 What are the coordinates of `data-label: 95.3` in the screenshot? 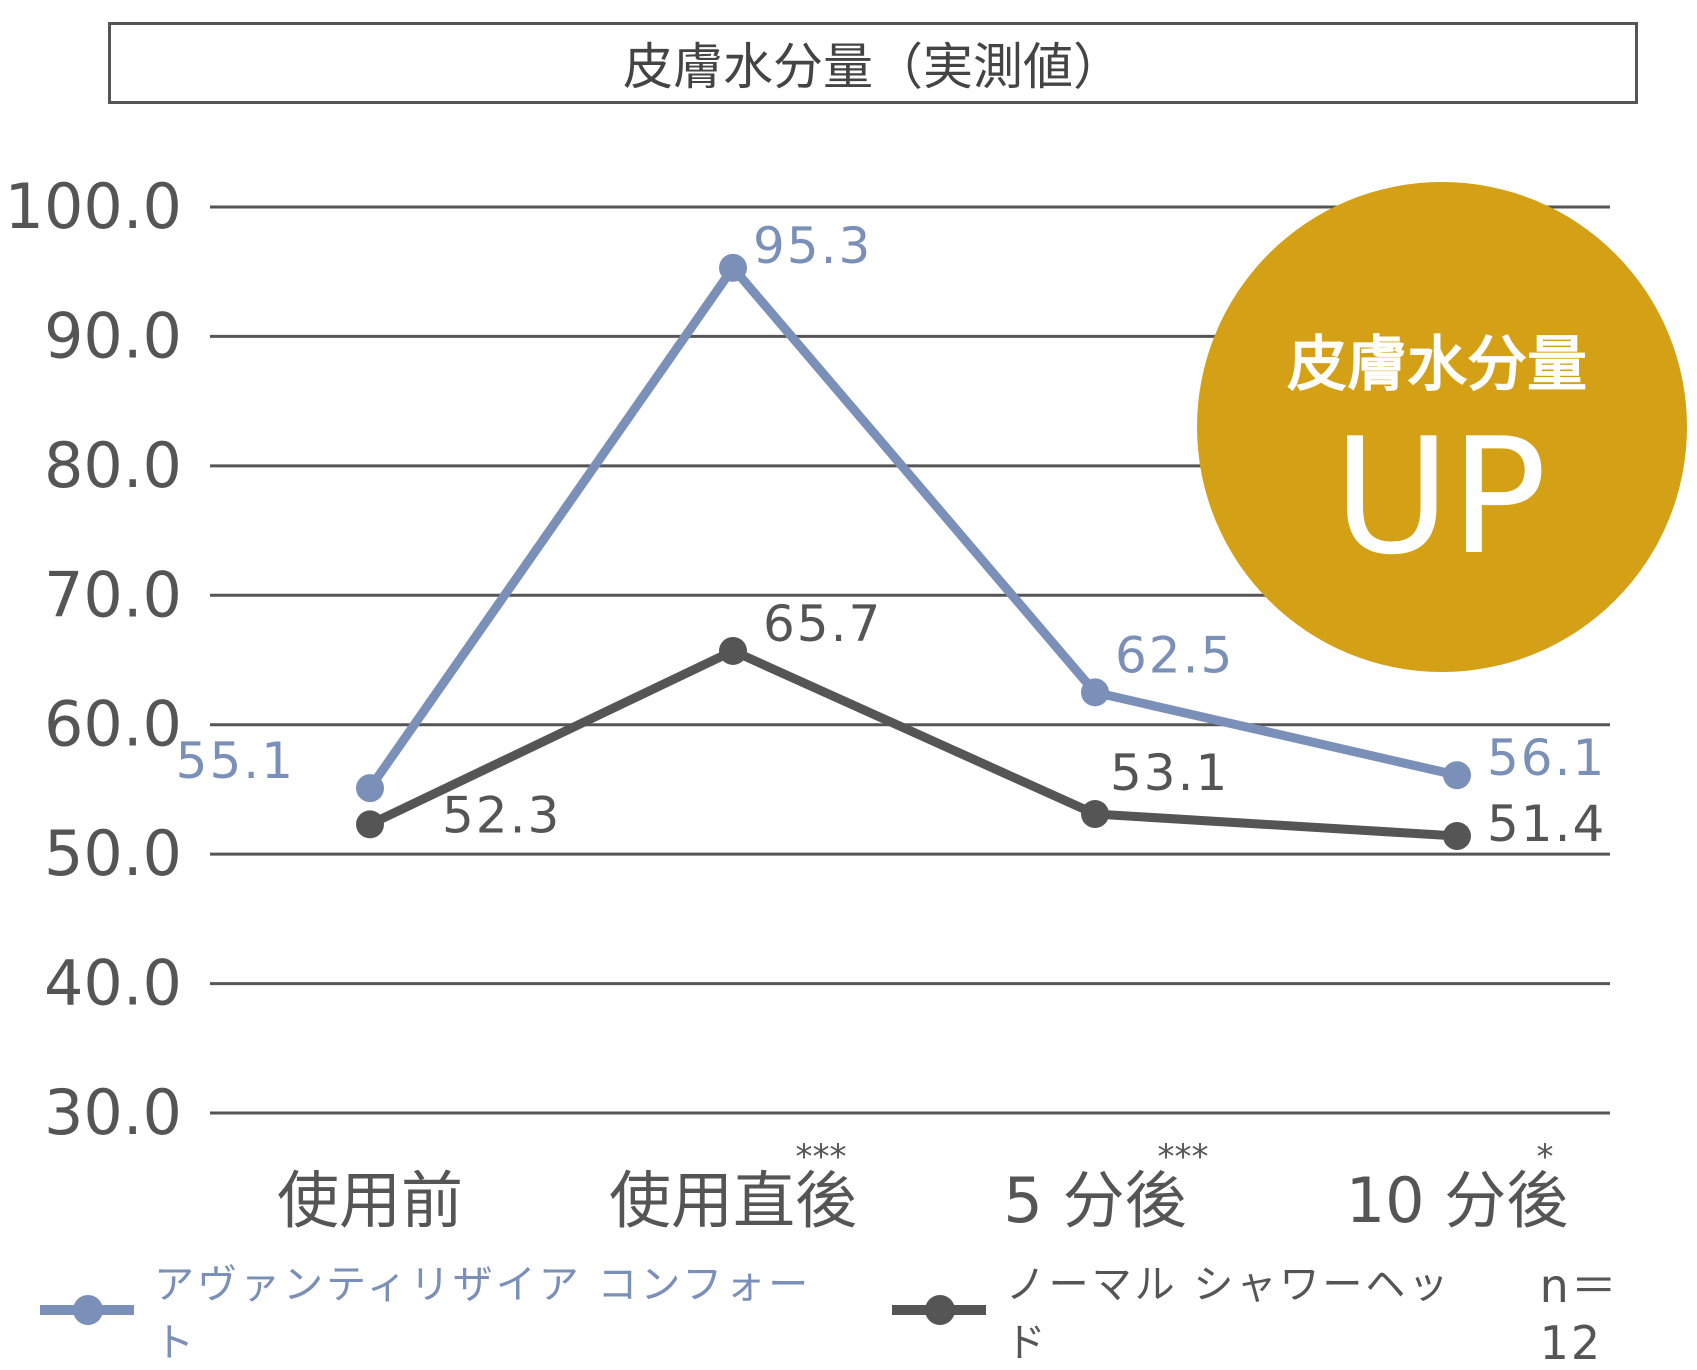 It's located at (812, 246).